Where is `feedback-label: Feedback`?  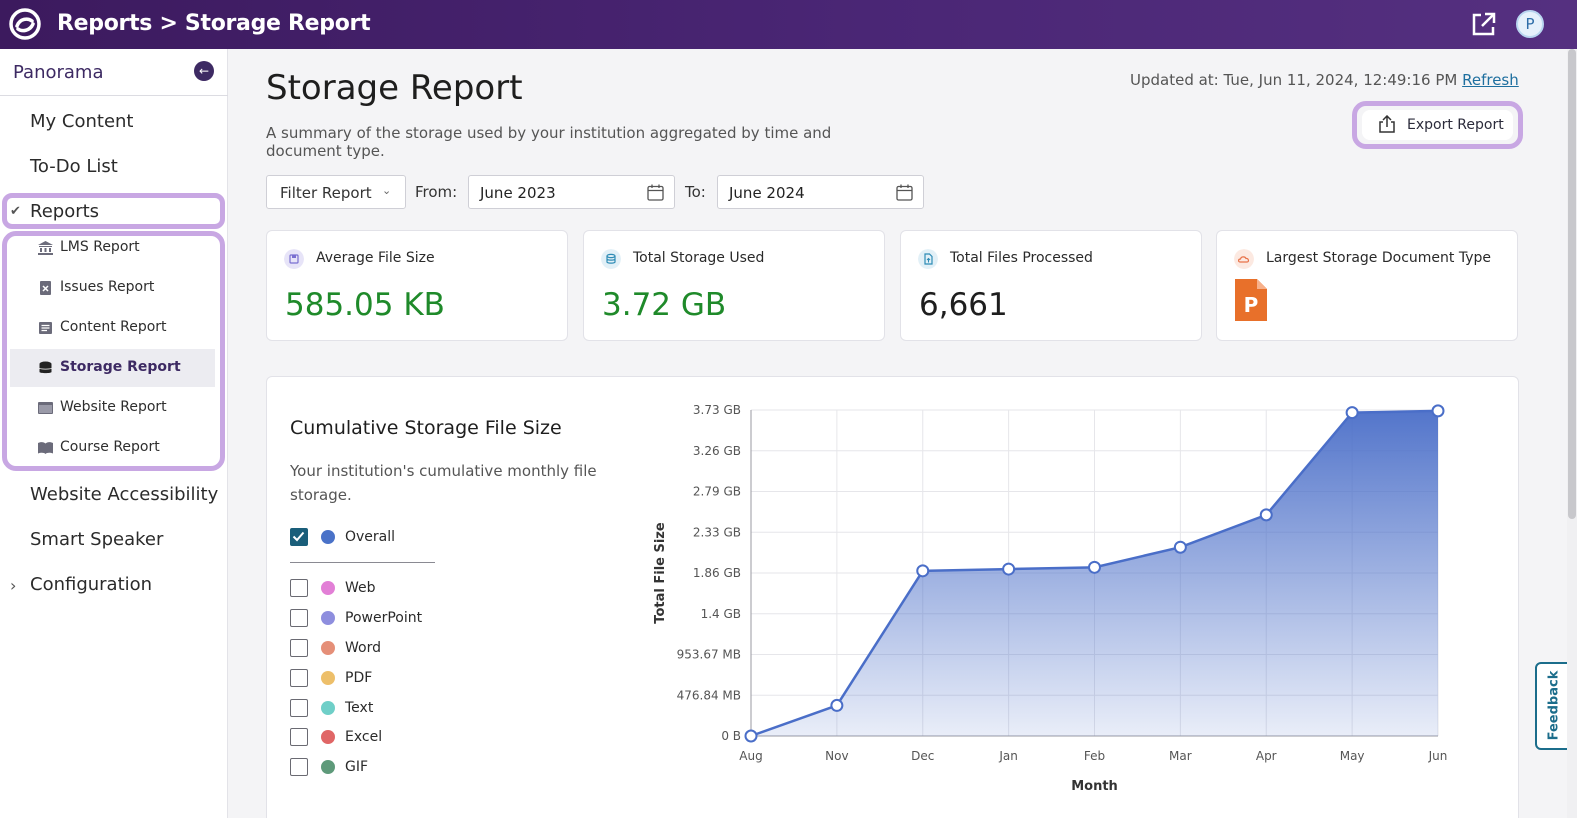 feedback-label: Feedback is located at coordinates (1554, 705).